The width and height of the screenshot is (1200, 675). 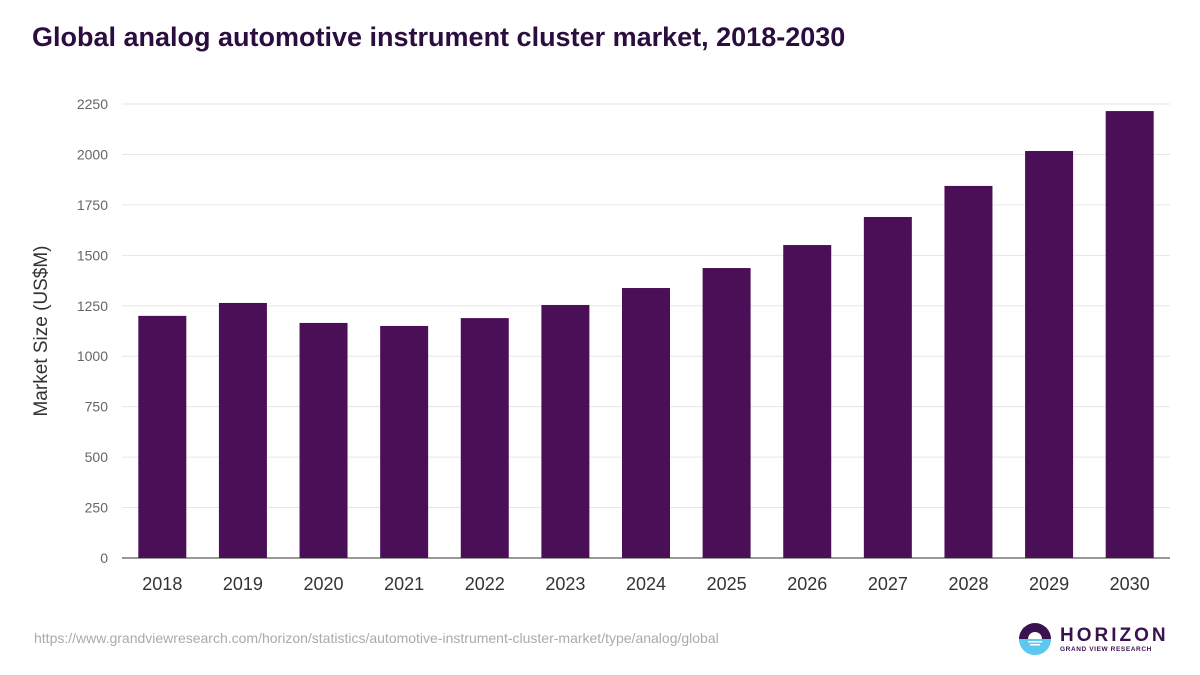 I want to click on y-axis-label: Market Size (US$M), so click(x=41, y=330).